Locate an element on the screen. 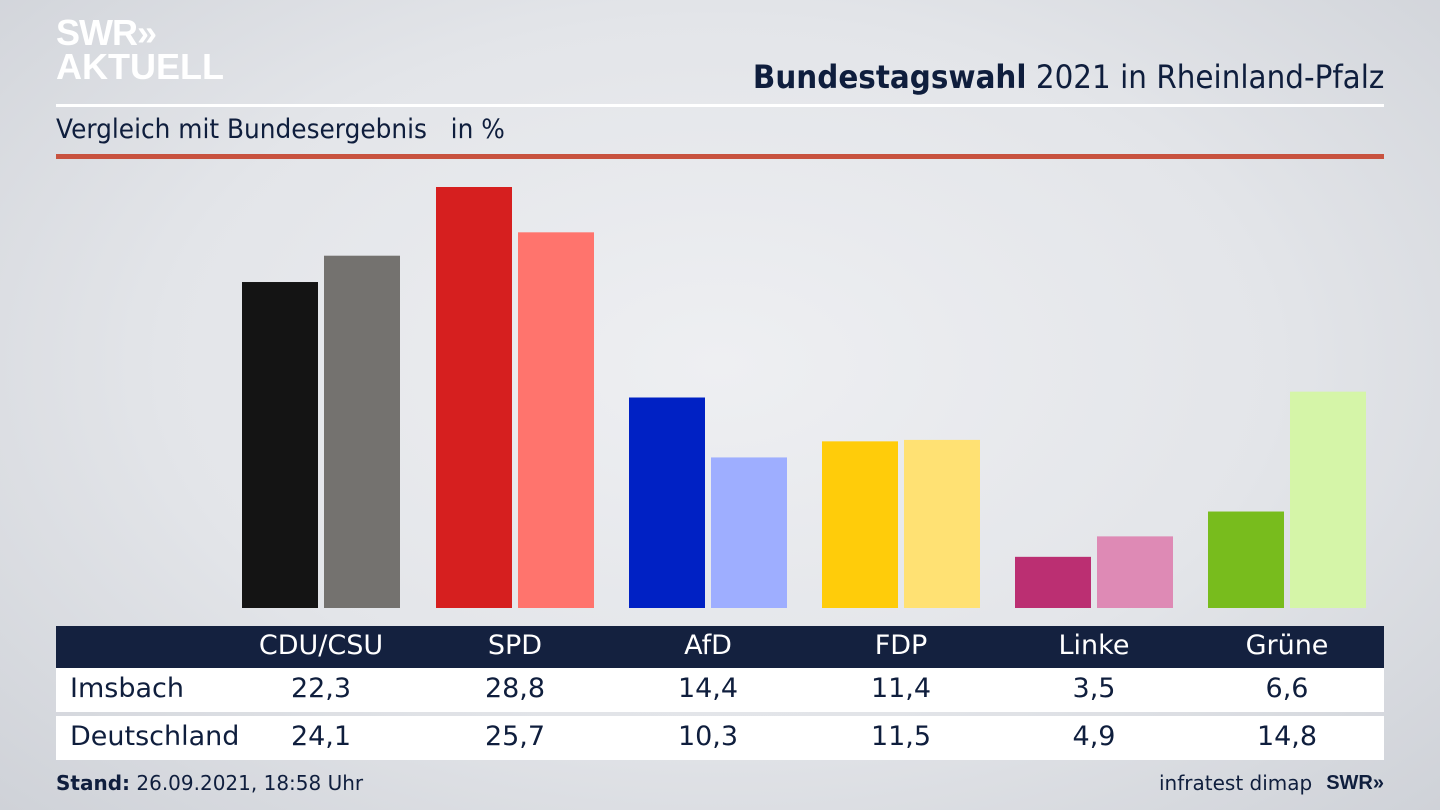 The image size is (1440, 810). row-label: Deutschland is located at coordinates (155, 736).